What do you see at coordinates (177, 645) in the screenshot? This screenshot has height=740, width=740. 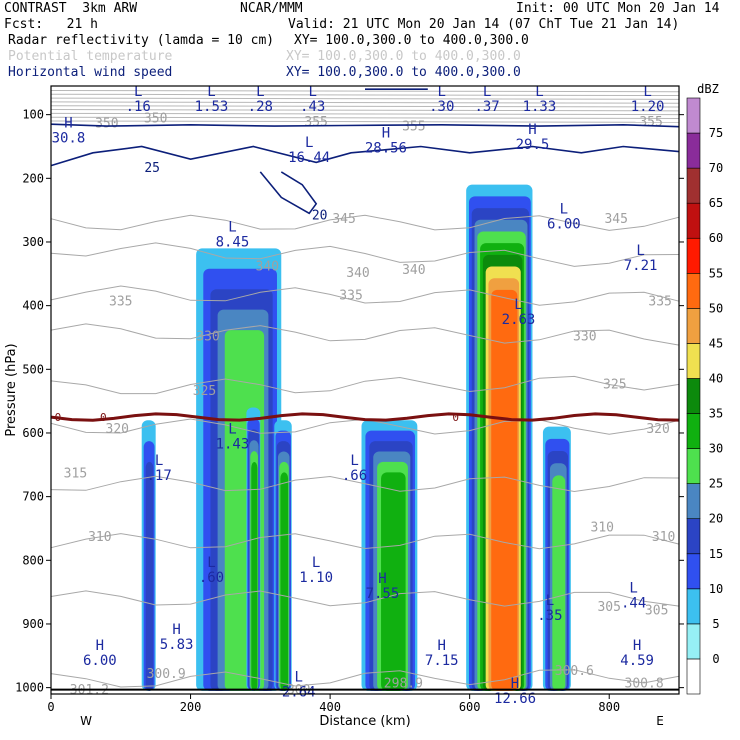 I see `extremum-value: 5.83` at bounding box center [177, 645].